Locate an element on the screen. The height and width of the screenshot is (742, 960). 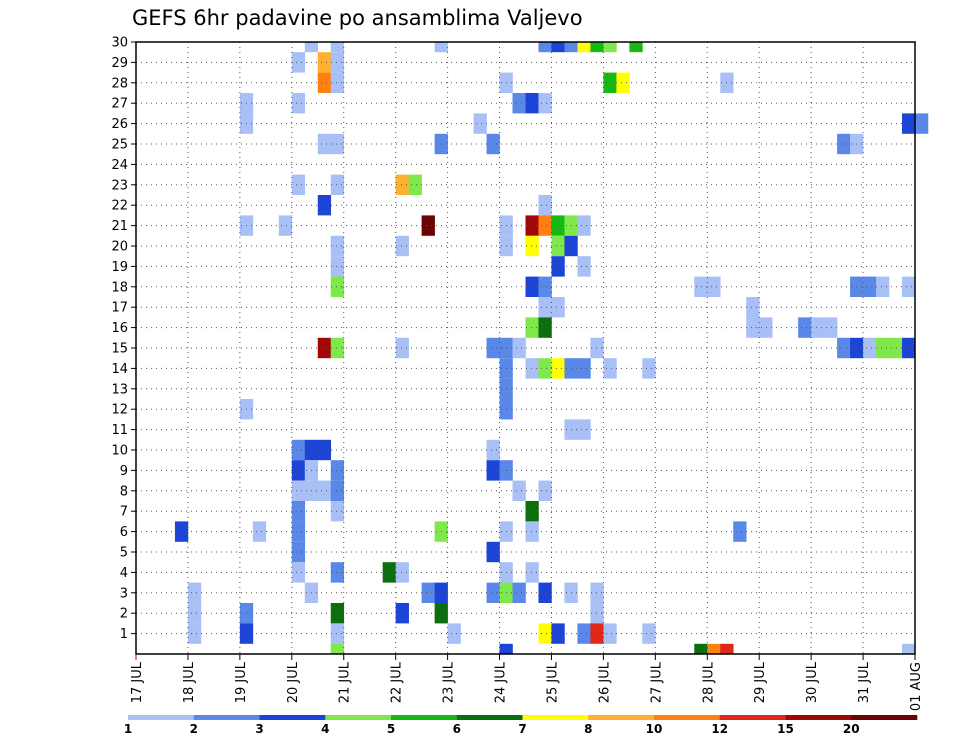
x-tick-label: 31 JUL is located at coordinates (864, 682).